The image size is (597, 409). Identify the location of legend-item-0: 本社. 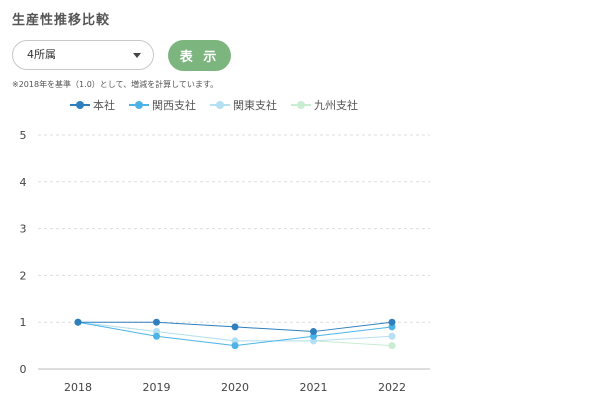
(92, 105).